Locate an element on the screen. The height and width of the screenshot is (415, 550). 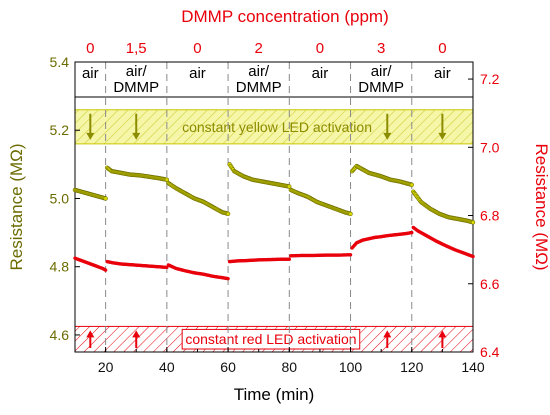
right-axis-title: Resistance (MΩ) is located at coordinates (541, 206).